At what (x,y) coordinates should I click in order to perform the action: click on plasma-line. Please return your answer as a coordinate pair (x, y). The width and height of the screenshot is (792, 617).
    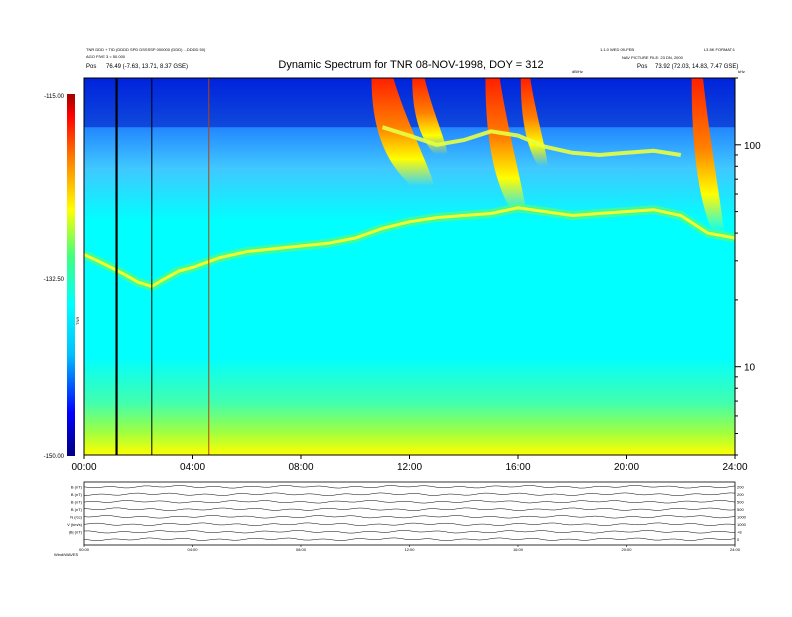
    Looking at the image, I should click on (409, 247).